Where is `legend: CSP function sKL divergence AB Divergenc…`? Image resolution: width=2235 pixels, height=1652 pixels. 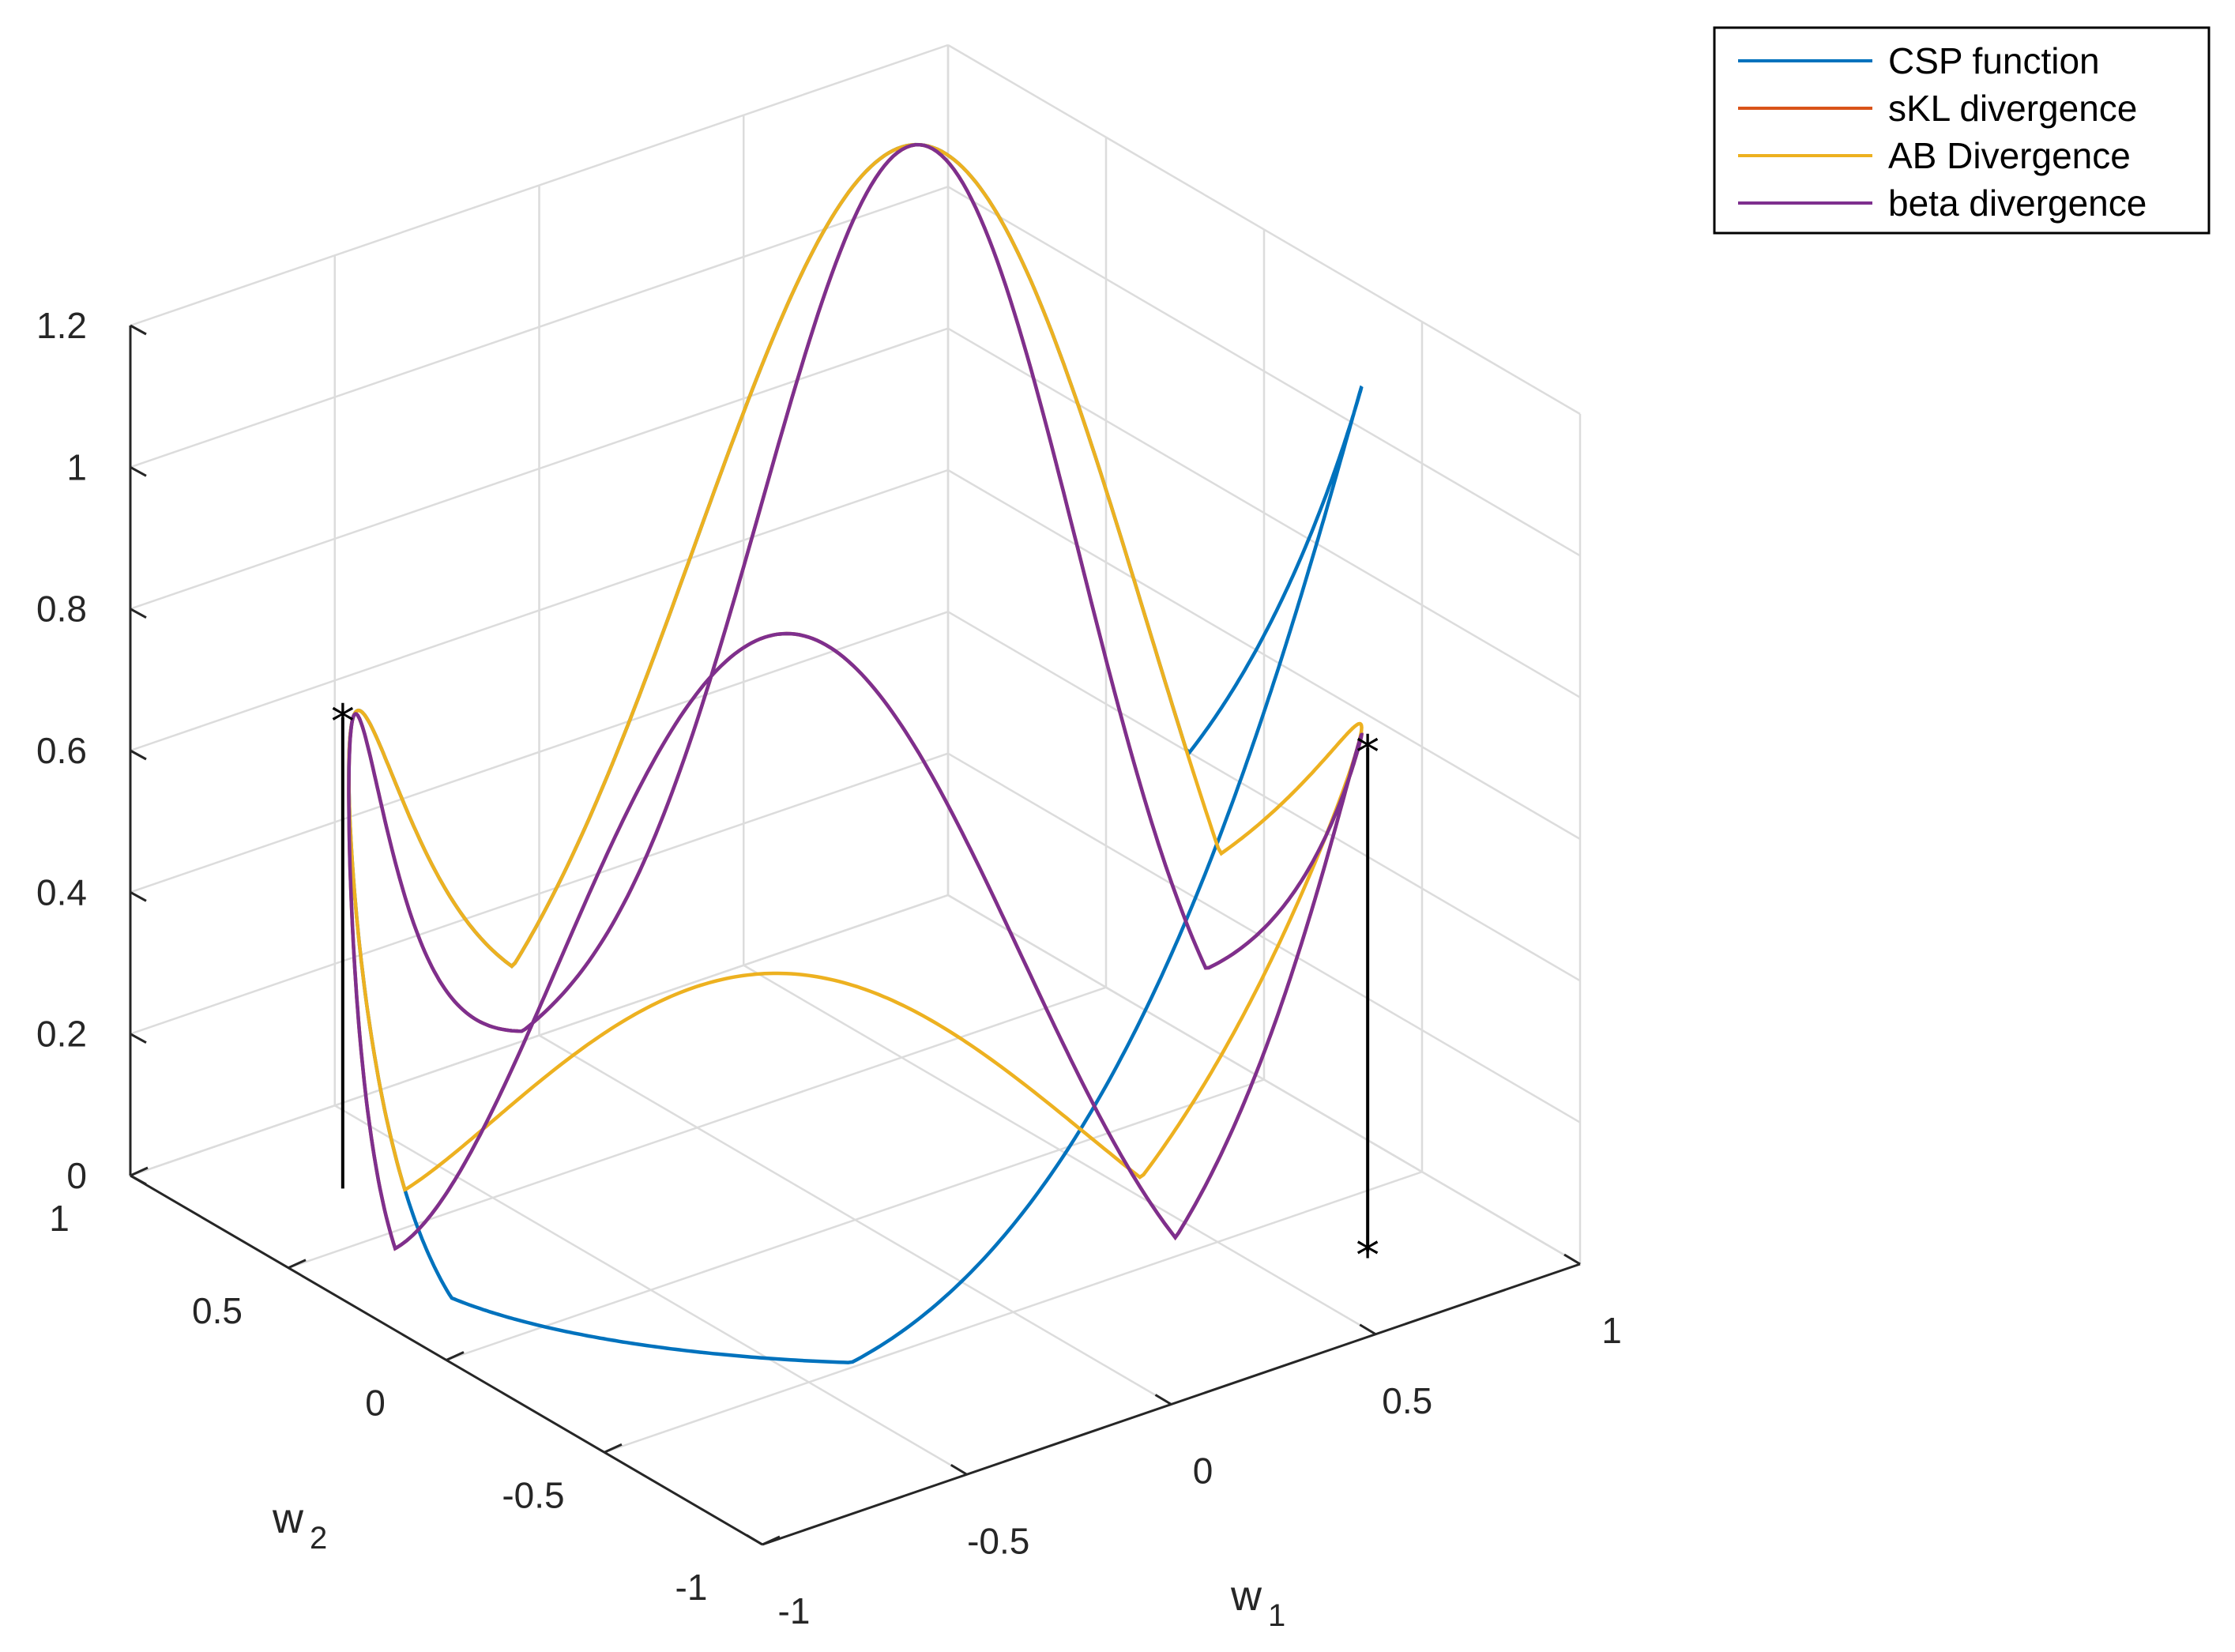 legend: CSP function sKL divergence AB Divergenc… is located at coordinates (1962, 130).